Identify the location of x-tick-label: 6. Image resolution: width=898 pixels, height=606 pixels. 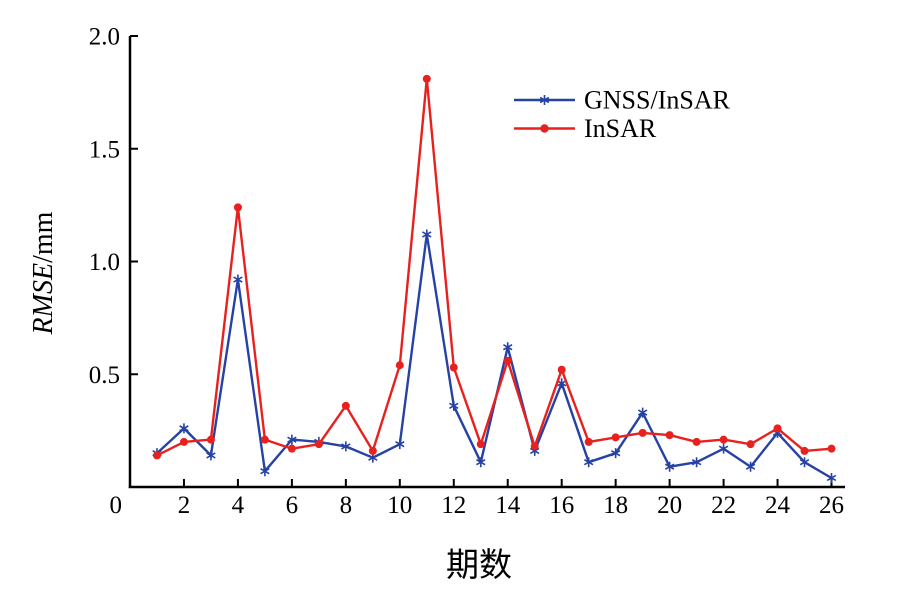
(292, 505).